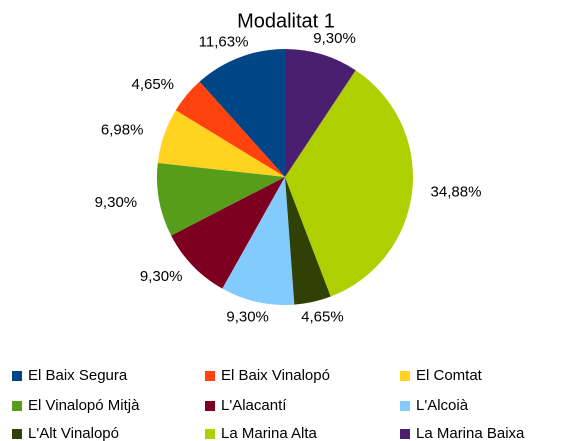  I want to click on data-label: 34,88%, so click(456, 192).